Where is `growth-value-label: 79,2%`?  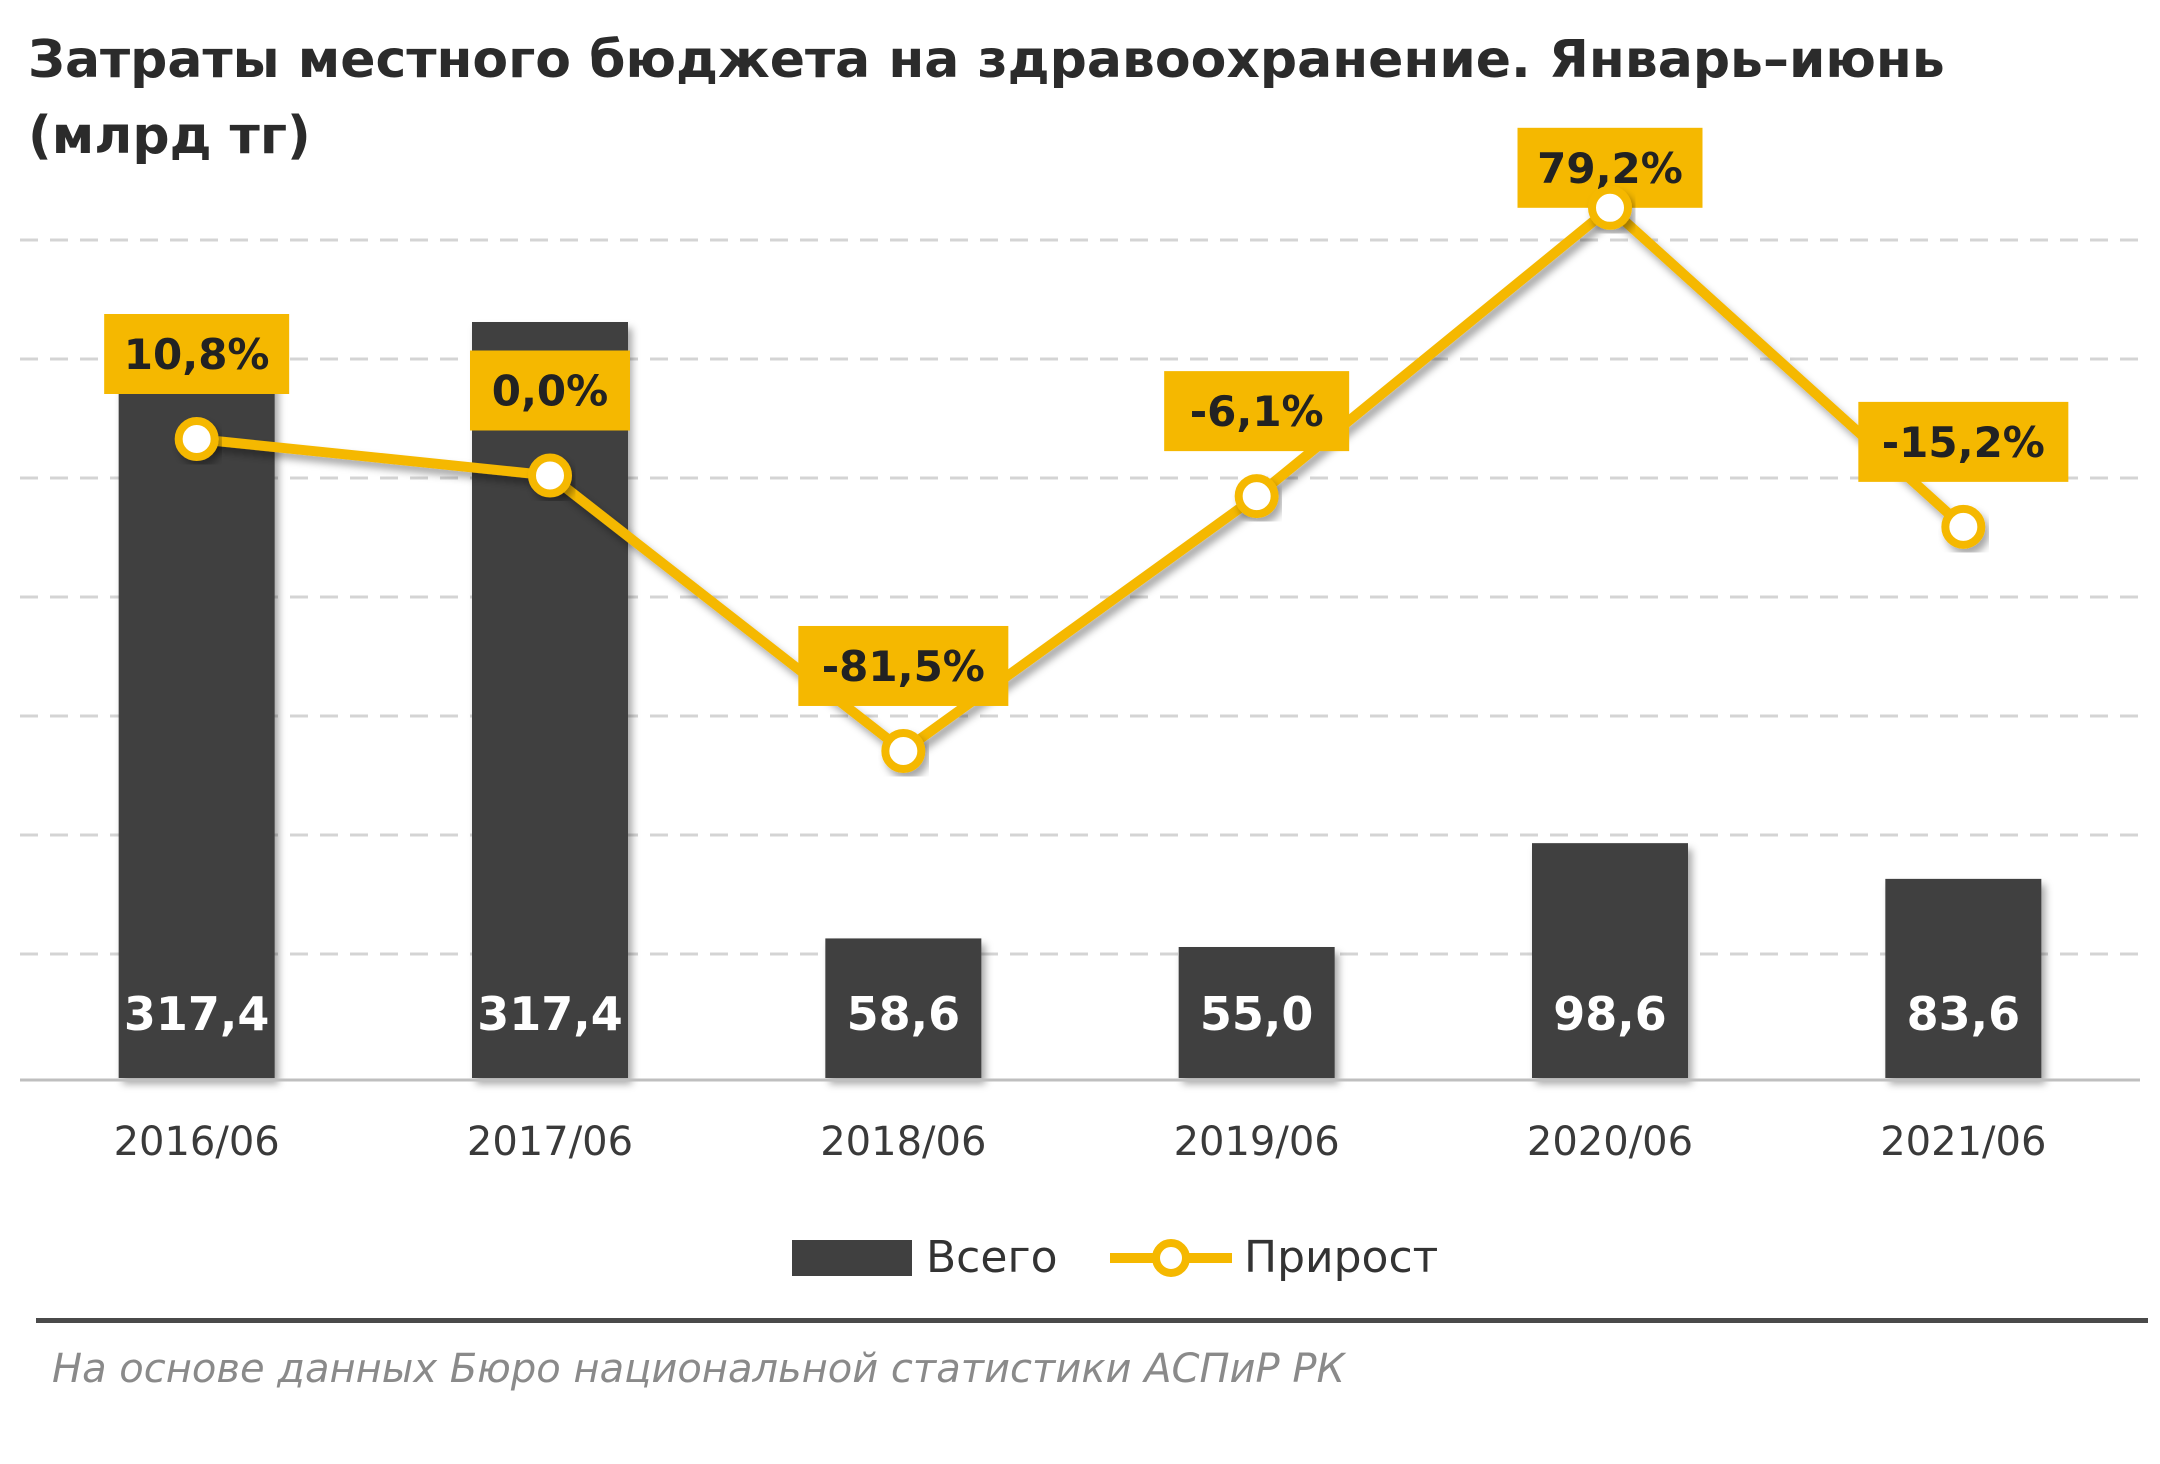 growth-value-label: 79,2% is located at coordinates (1610, 168).